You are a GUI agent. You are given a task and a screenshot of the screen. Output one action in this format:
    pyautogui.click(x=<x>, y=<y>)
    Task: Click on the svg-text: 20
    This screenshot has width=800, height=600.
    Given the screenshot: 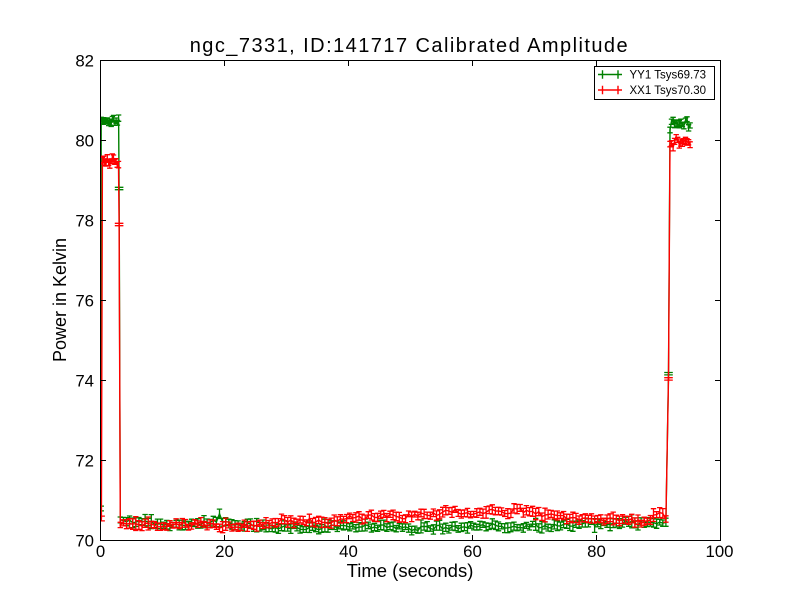 What is the action you would take?
    pyautogui.click(x=224, y=551)
    